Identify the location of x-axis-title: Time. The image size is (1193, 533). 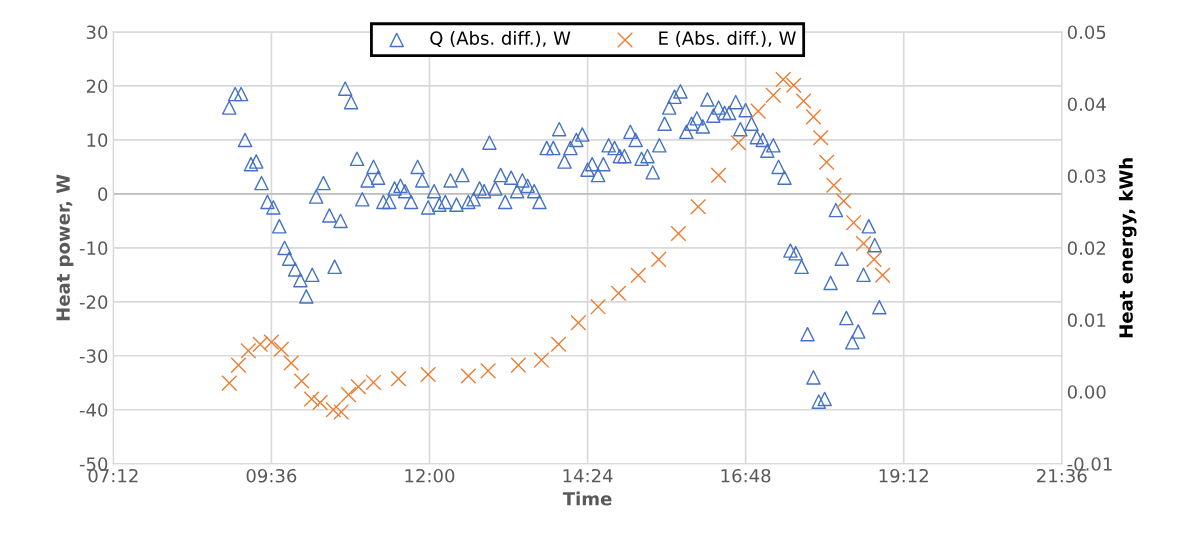
(587, 498).